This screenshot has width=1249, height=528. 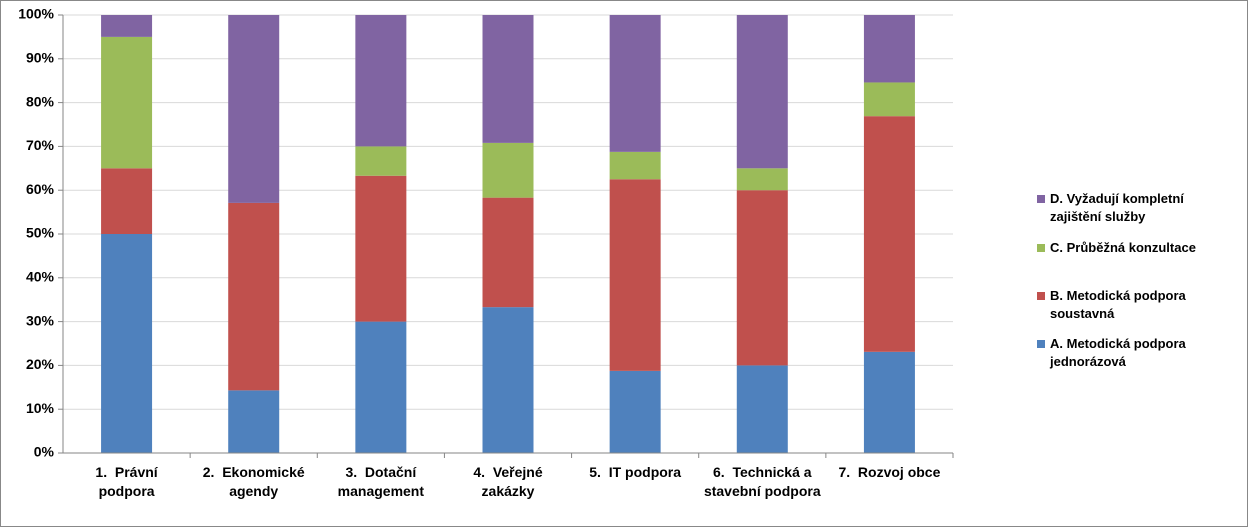 I want to click on x-tick-label: 5. IT podpora, so click(x=635, y=472).